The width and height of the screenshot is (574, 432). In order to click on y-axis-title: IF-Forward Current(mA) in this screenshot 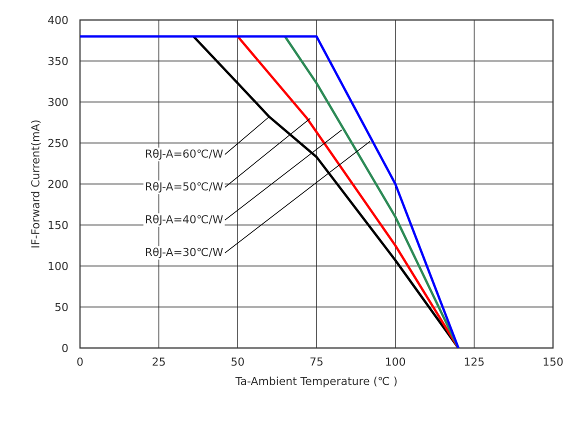, I will do `click(35, 184)`.